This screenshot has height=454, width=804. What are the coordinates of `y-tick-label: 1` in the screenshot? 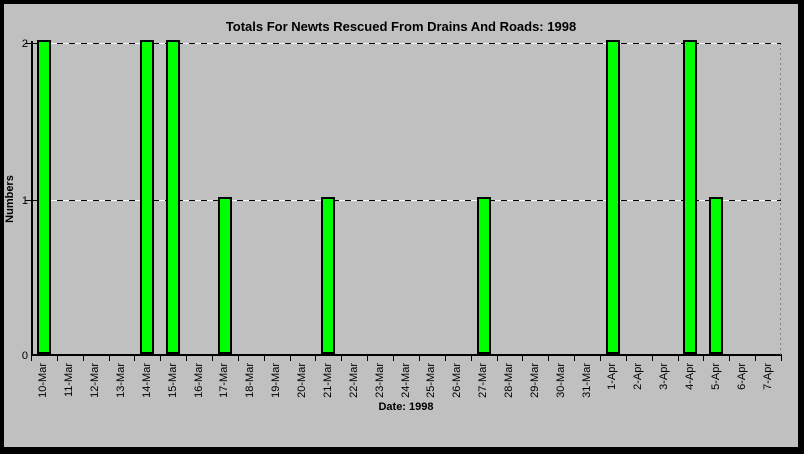 It's located at (24, 201).